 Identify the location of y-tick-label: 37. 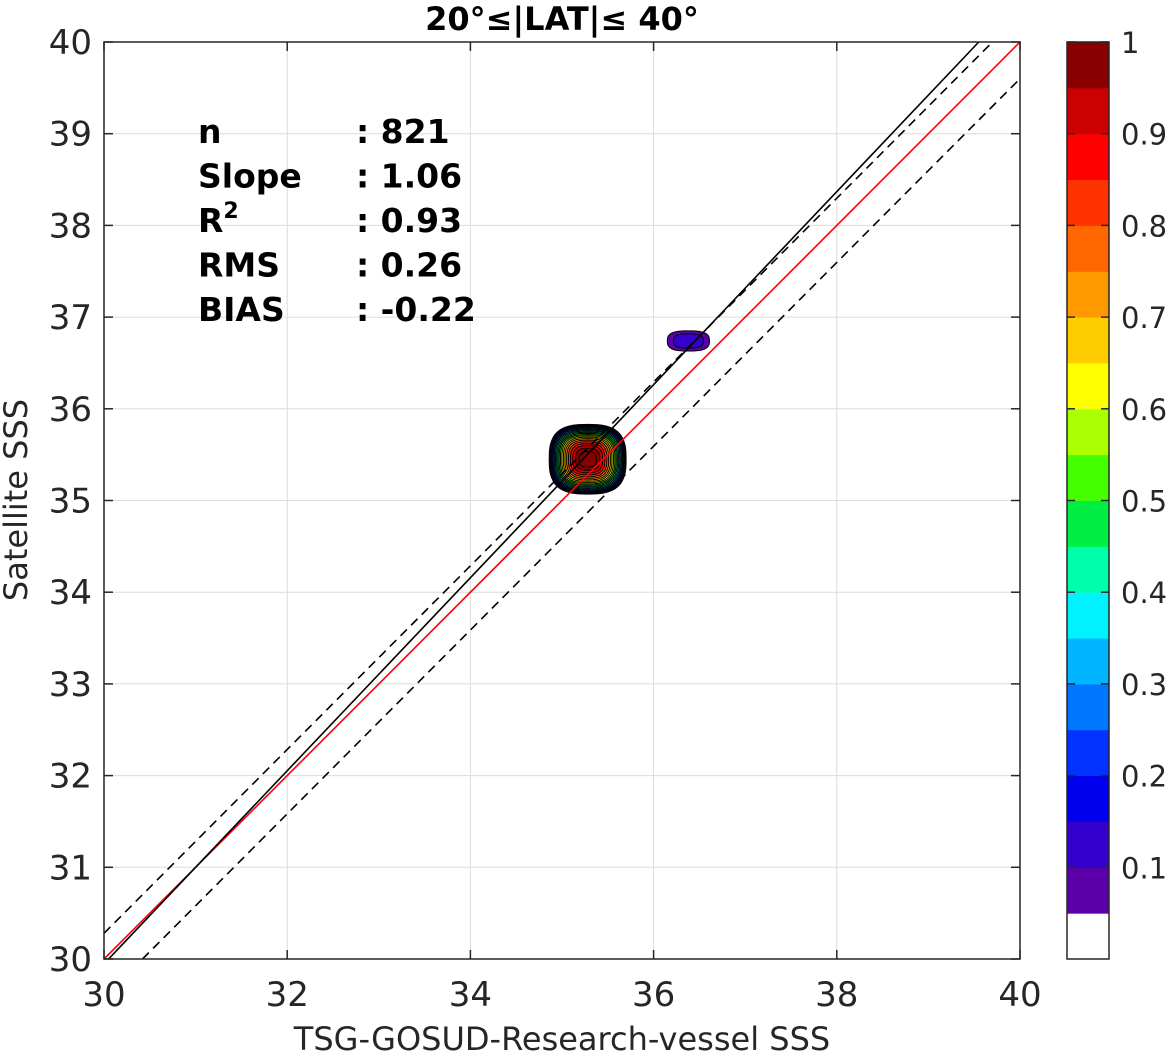
(70, 318).